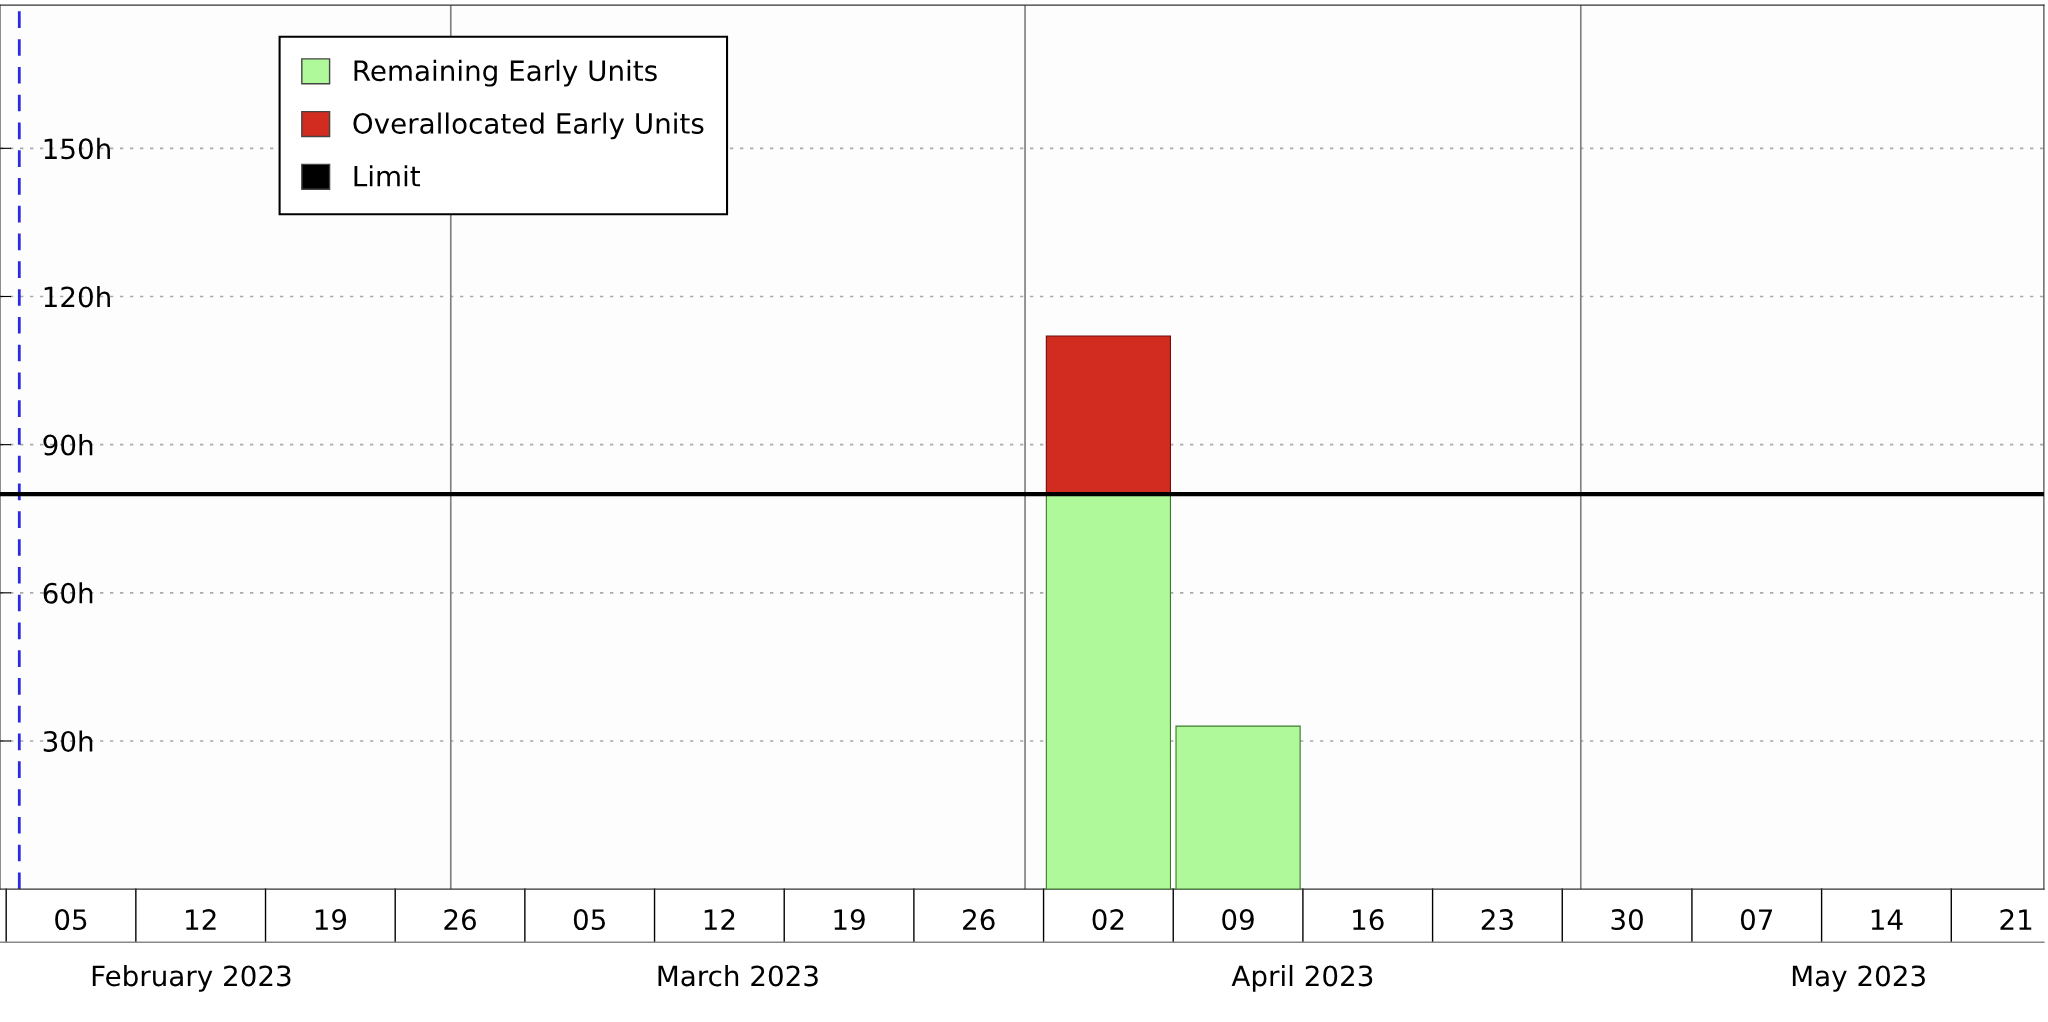 The height and width of the screenshot is (1022, 2048). I want to click on y-tick-label: 90h, so click(68, 445).